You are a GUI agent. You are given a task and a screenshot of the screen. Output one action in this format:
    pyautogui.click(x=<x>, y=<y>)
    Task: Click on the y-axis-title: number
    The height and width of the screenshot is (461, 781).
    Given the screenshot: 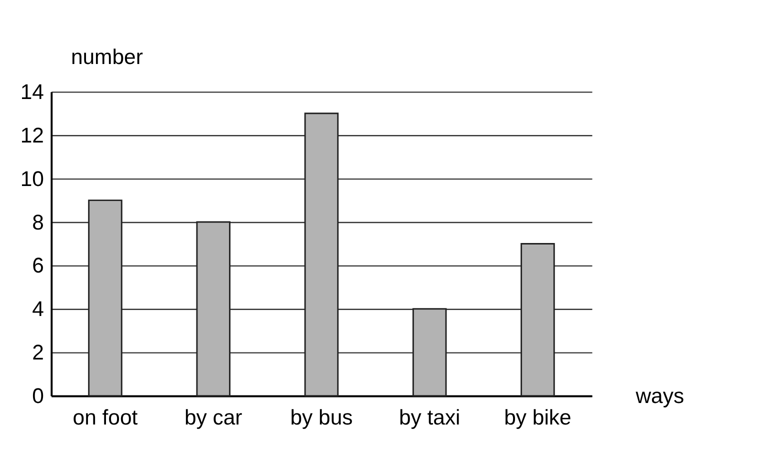 What is the action you would take?
    pyautogui.click(x=106, y=58)
    